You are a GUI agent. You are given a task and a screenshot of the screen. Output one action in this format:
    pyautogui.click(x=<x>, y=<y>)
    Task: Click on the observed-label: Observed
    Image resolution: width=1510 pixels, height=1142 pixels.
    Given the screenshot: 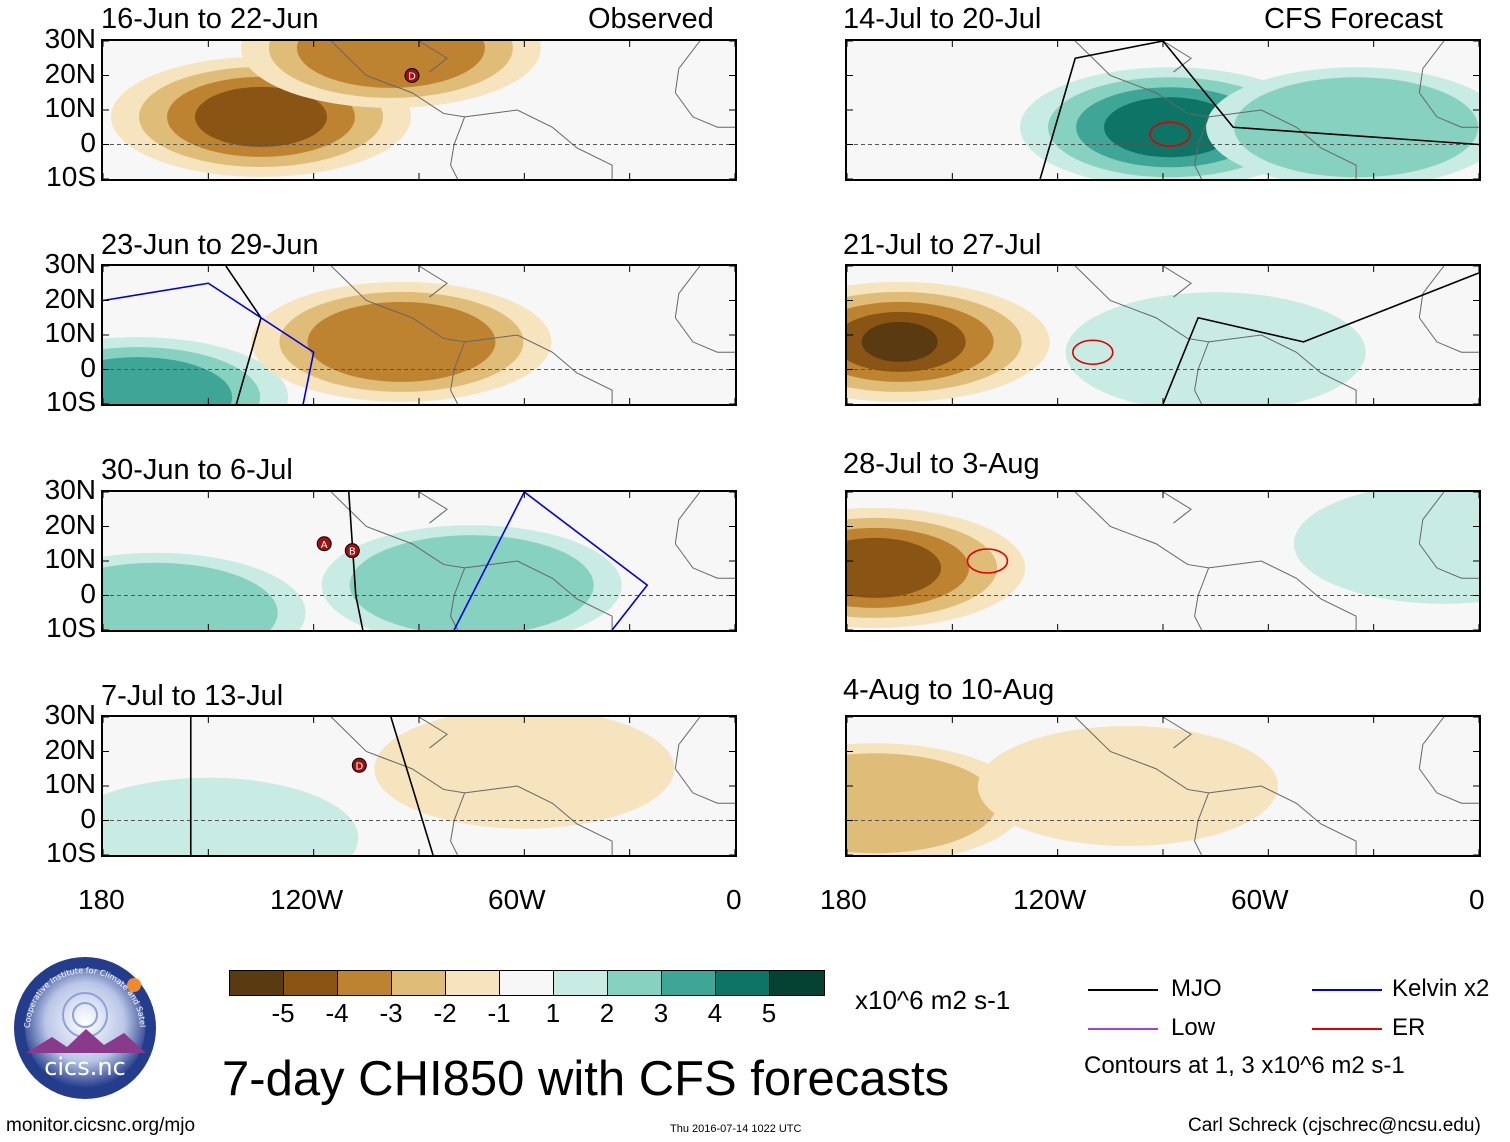 What is the action you would take?
    pyautogui.click(x=651, y=19)
    